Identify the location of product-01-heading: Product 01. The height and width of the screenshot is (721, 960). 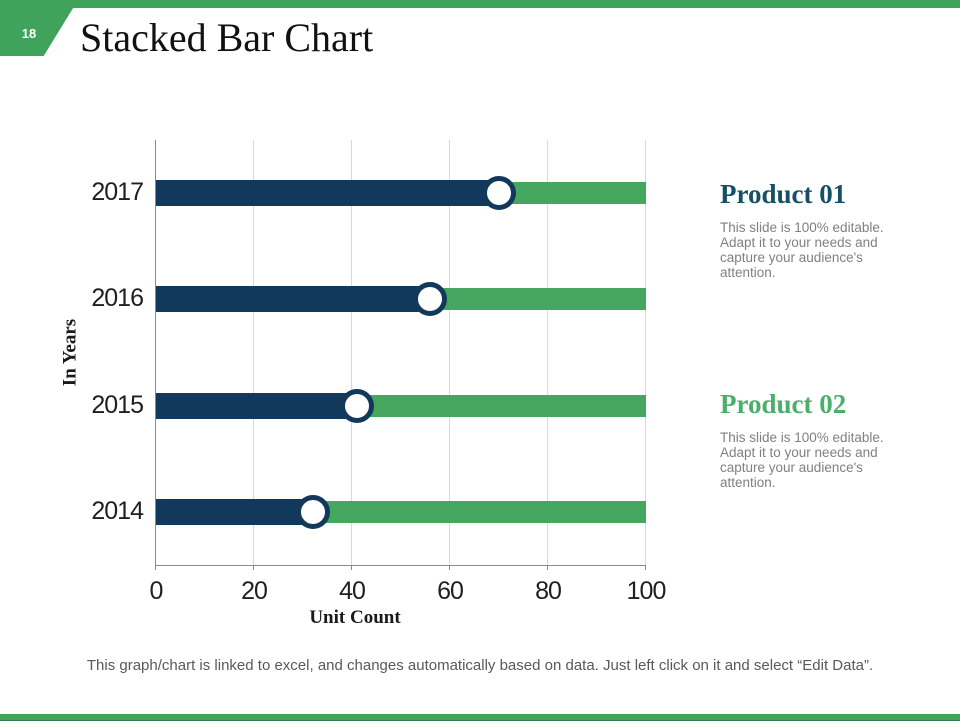
(783, 194).